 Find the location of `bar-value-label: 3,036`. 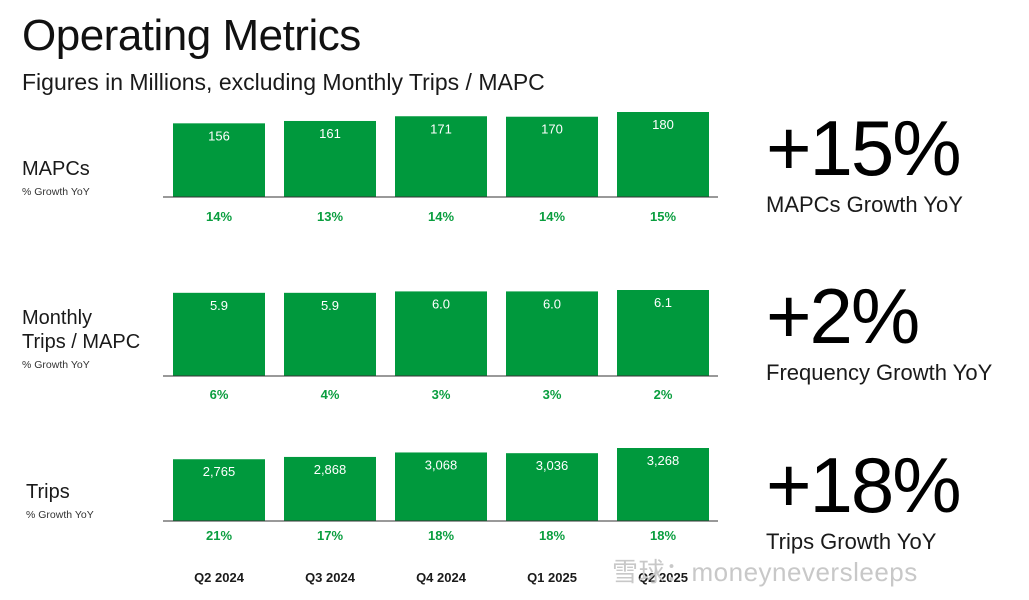

bar-value-label: 3,036 is located at coordinates (552, 465).